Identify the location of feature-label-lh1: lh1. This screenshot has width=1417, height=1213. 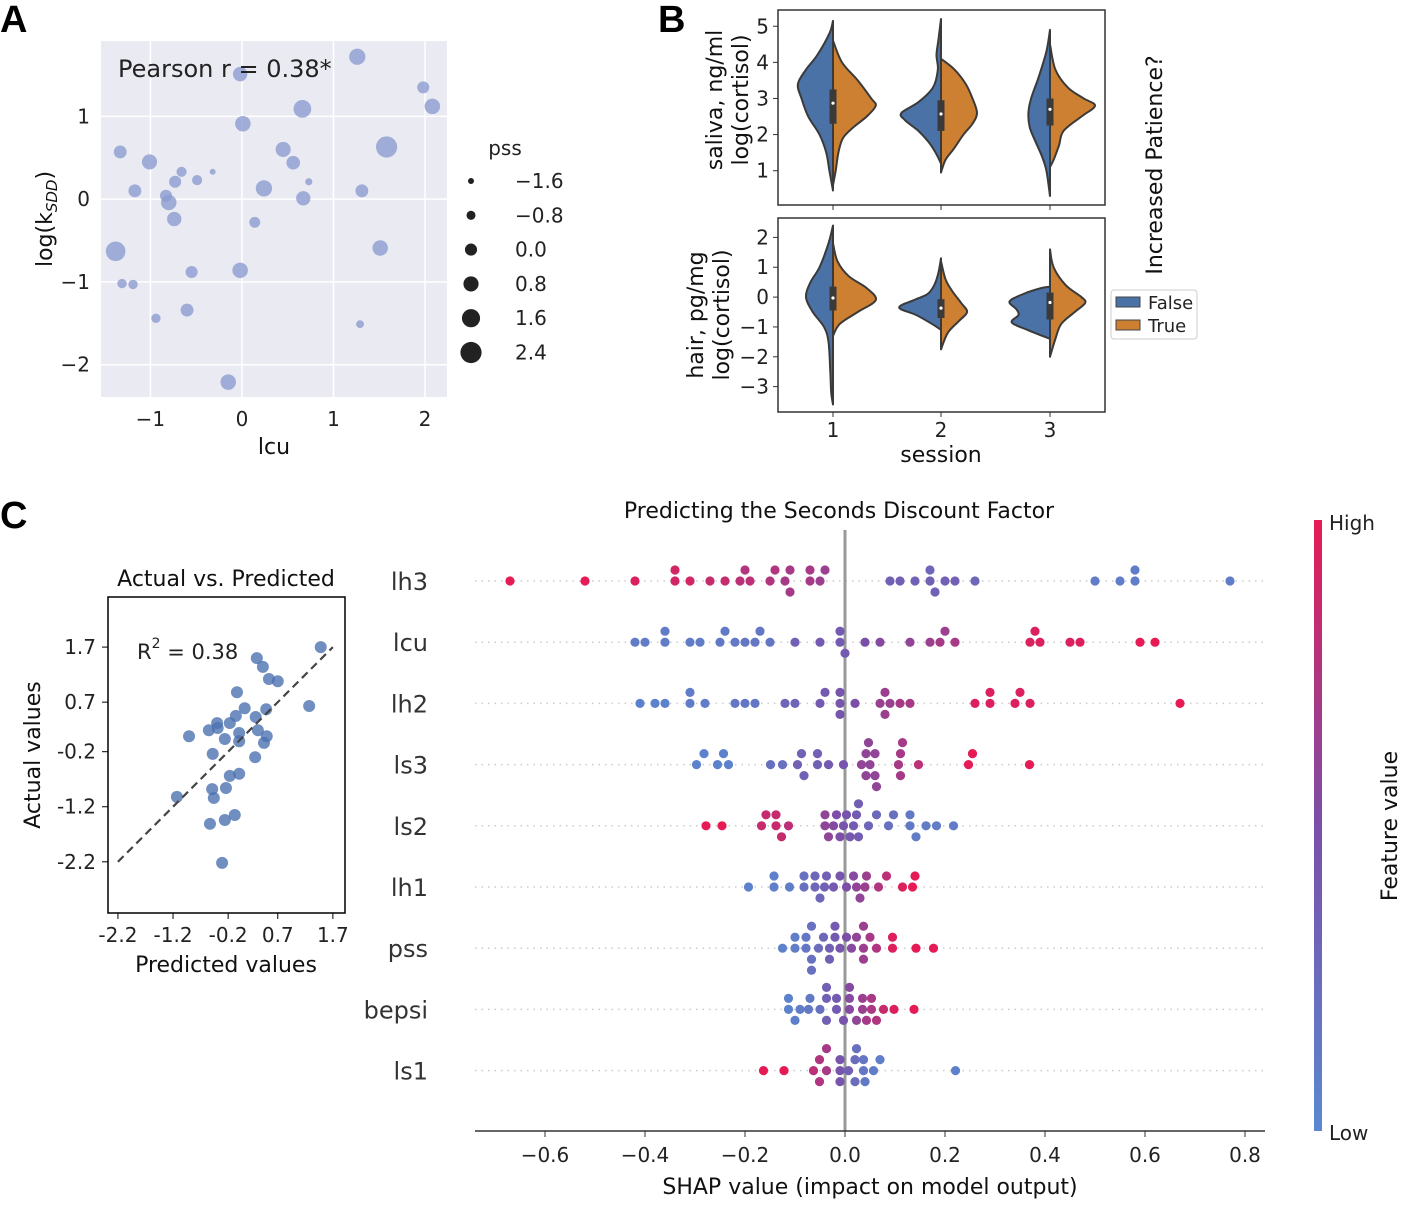
(409, 888).